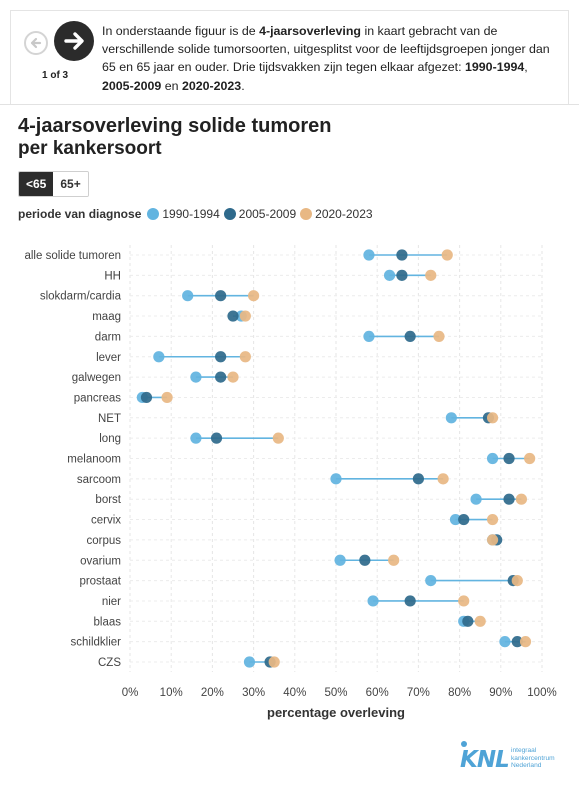 Image resolution: width=579 pixels, height=787 pixels. What do you see at coordinates (90, 148) in the screenshot?
I see `chart-subtitle: per kankersoort` at bounding box center [90, 148].